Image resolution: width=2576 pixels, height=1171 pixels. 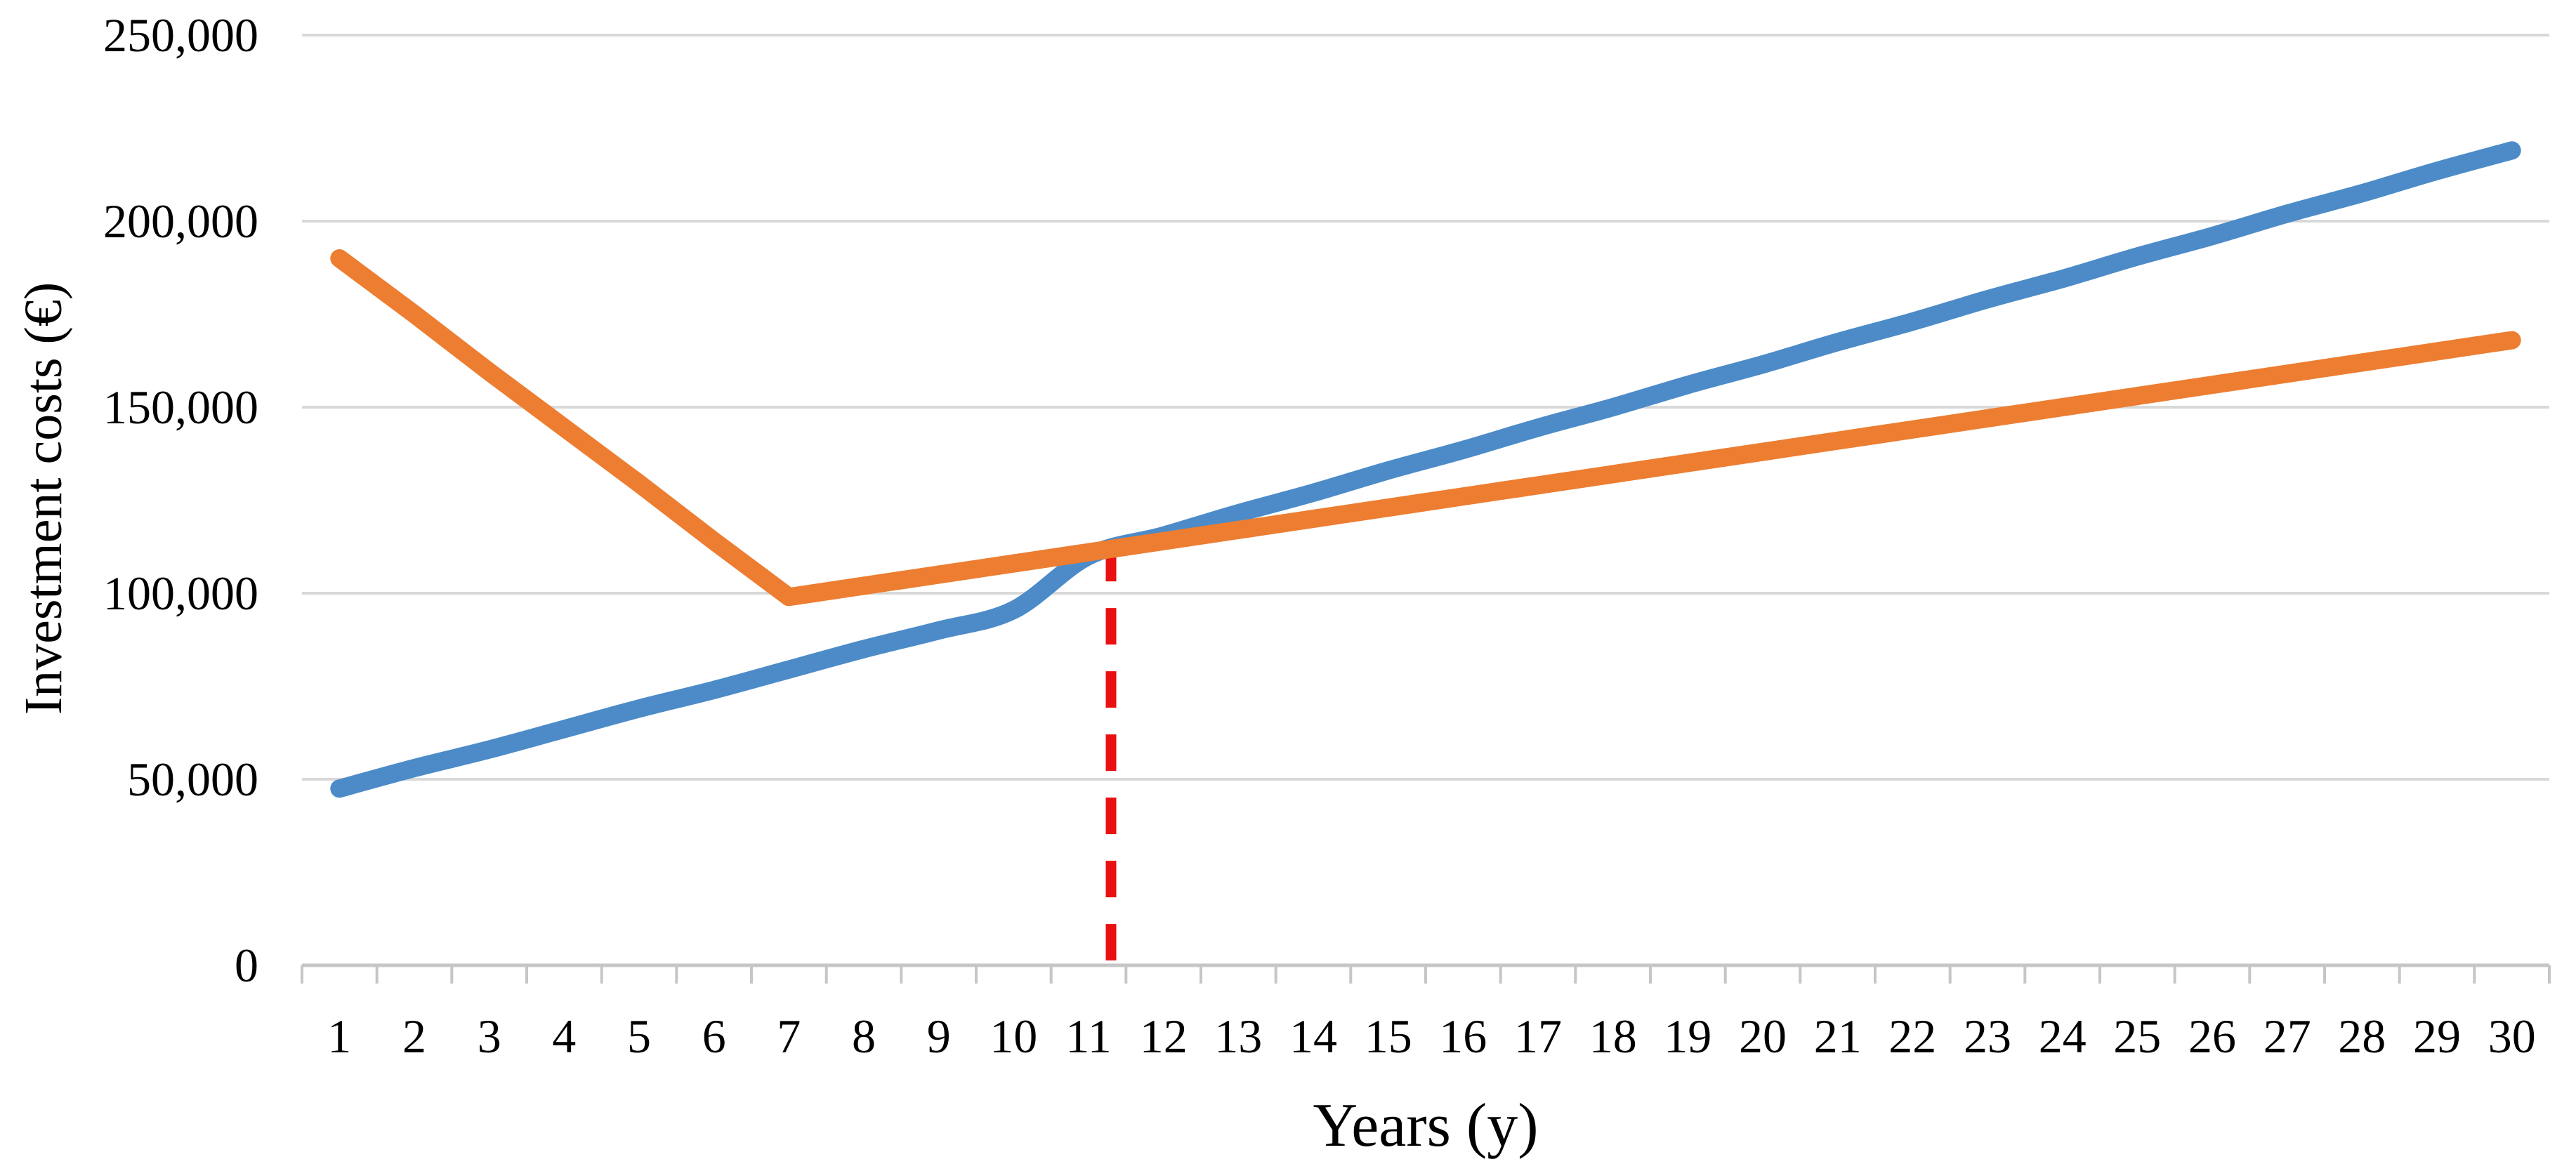 I want to click on x-tick-label: 16, so click(x=1463, y=1036).